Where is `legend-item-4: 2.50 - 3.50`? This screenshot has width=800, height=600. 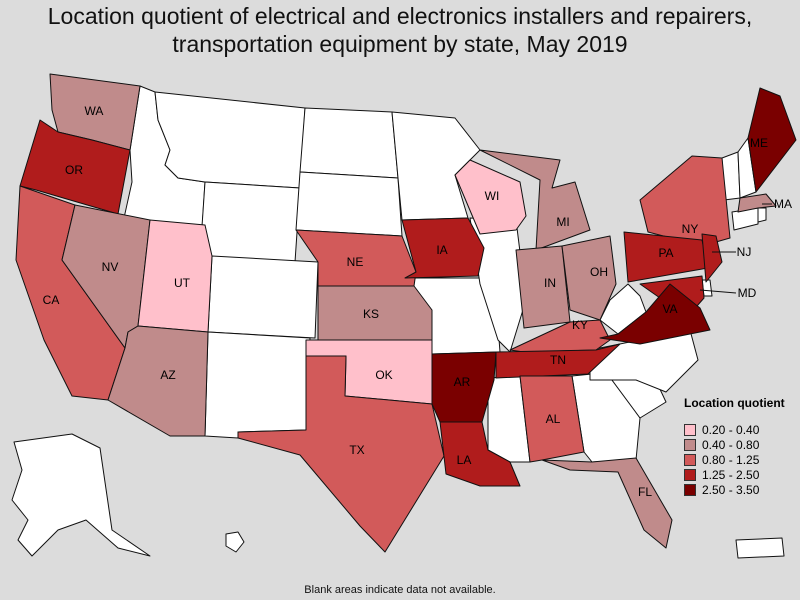
legend-item-4: 2.50 - 3.50 is located at coordinates (740, 489).